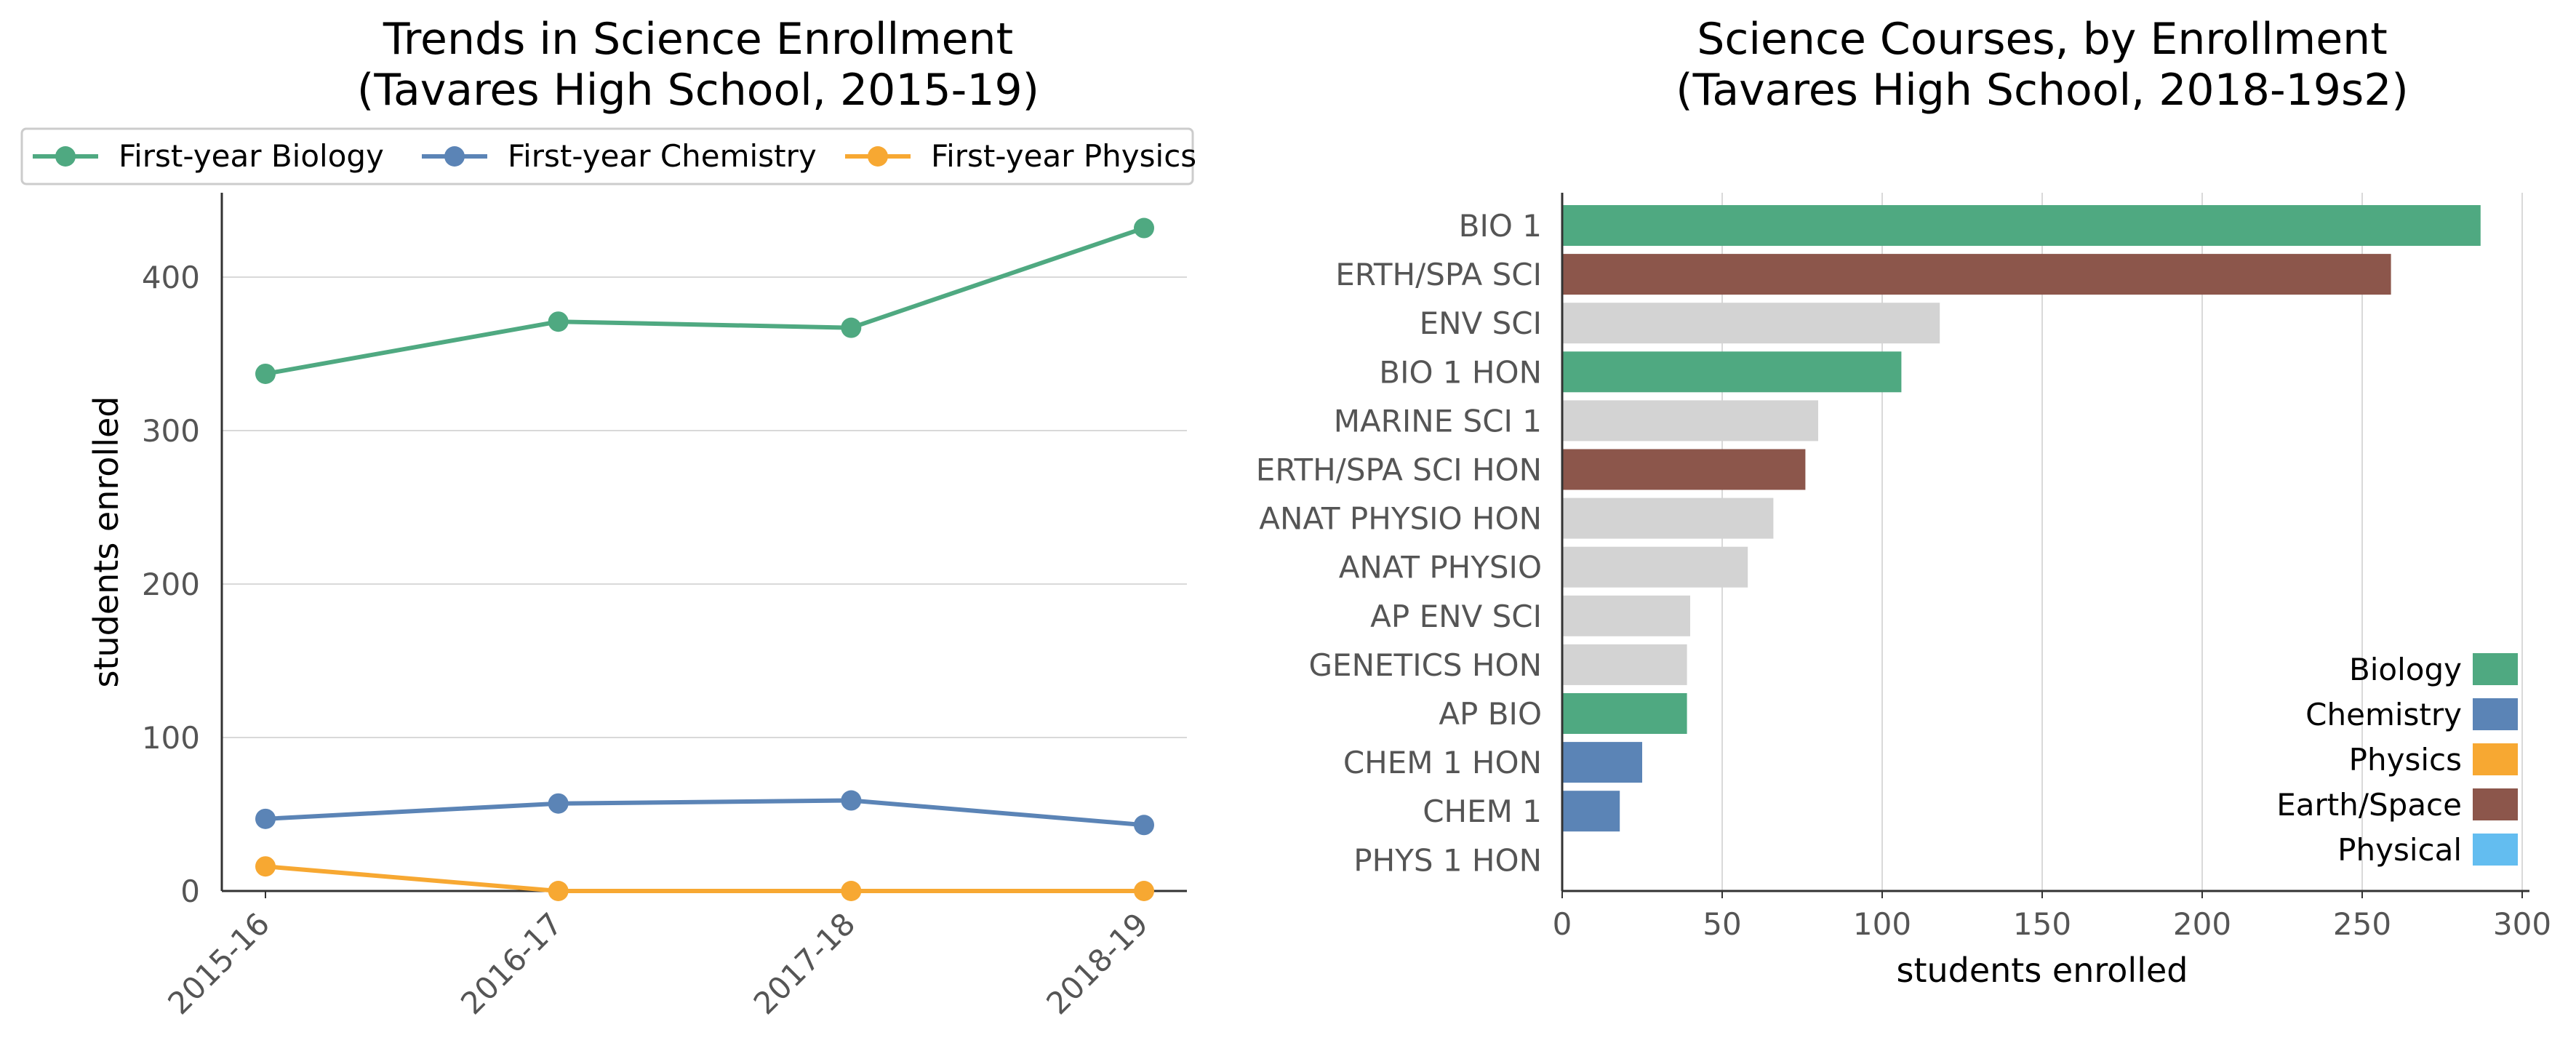 This screenshot has width=2576, height=1051. What do you see at coordinates (218, 963) in the screenshot?
I see `x-tick-label: 2015-16` at bounding box center [218, 963].